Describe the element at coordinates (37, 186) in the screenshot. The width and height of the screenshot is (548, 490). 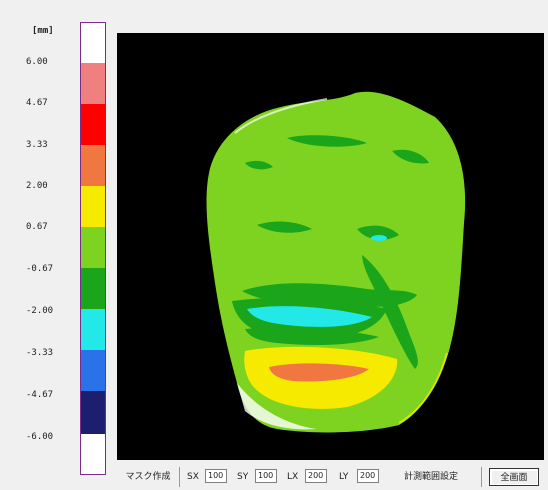
I see `scale-tick-label: 2.00` at that location.